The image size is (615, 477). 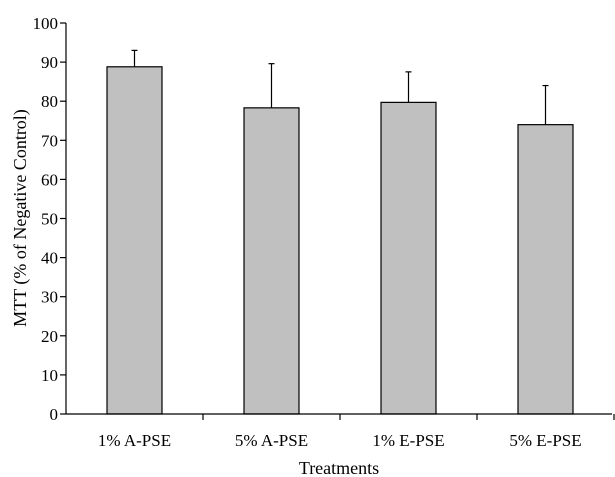 What do you see at coordinates (545, 440) in the screenshot?
I see `x-category-label: 5% E-PSE` at bounding box center [545, 440].